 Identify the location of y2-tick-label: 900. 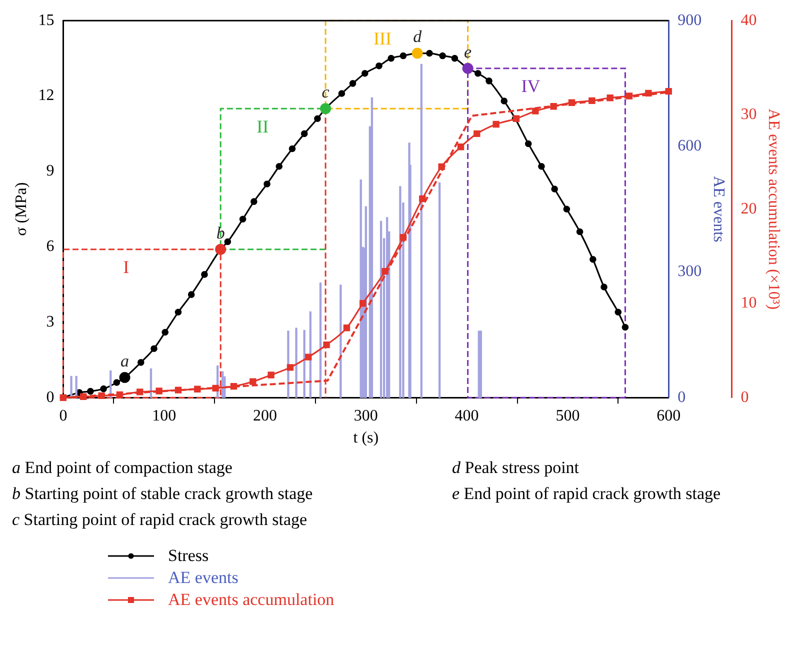
(690, 20).